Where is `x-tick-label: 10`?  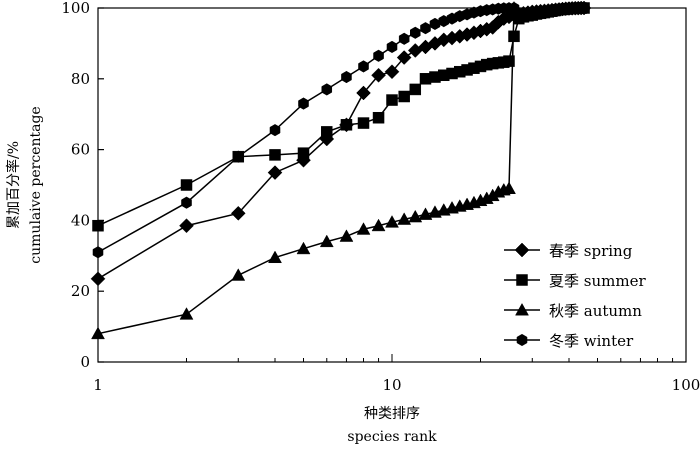
x-tick-label: 10 is located at coordinates (391, 385).